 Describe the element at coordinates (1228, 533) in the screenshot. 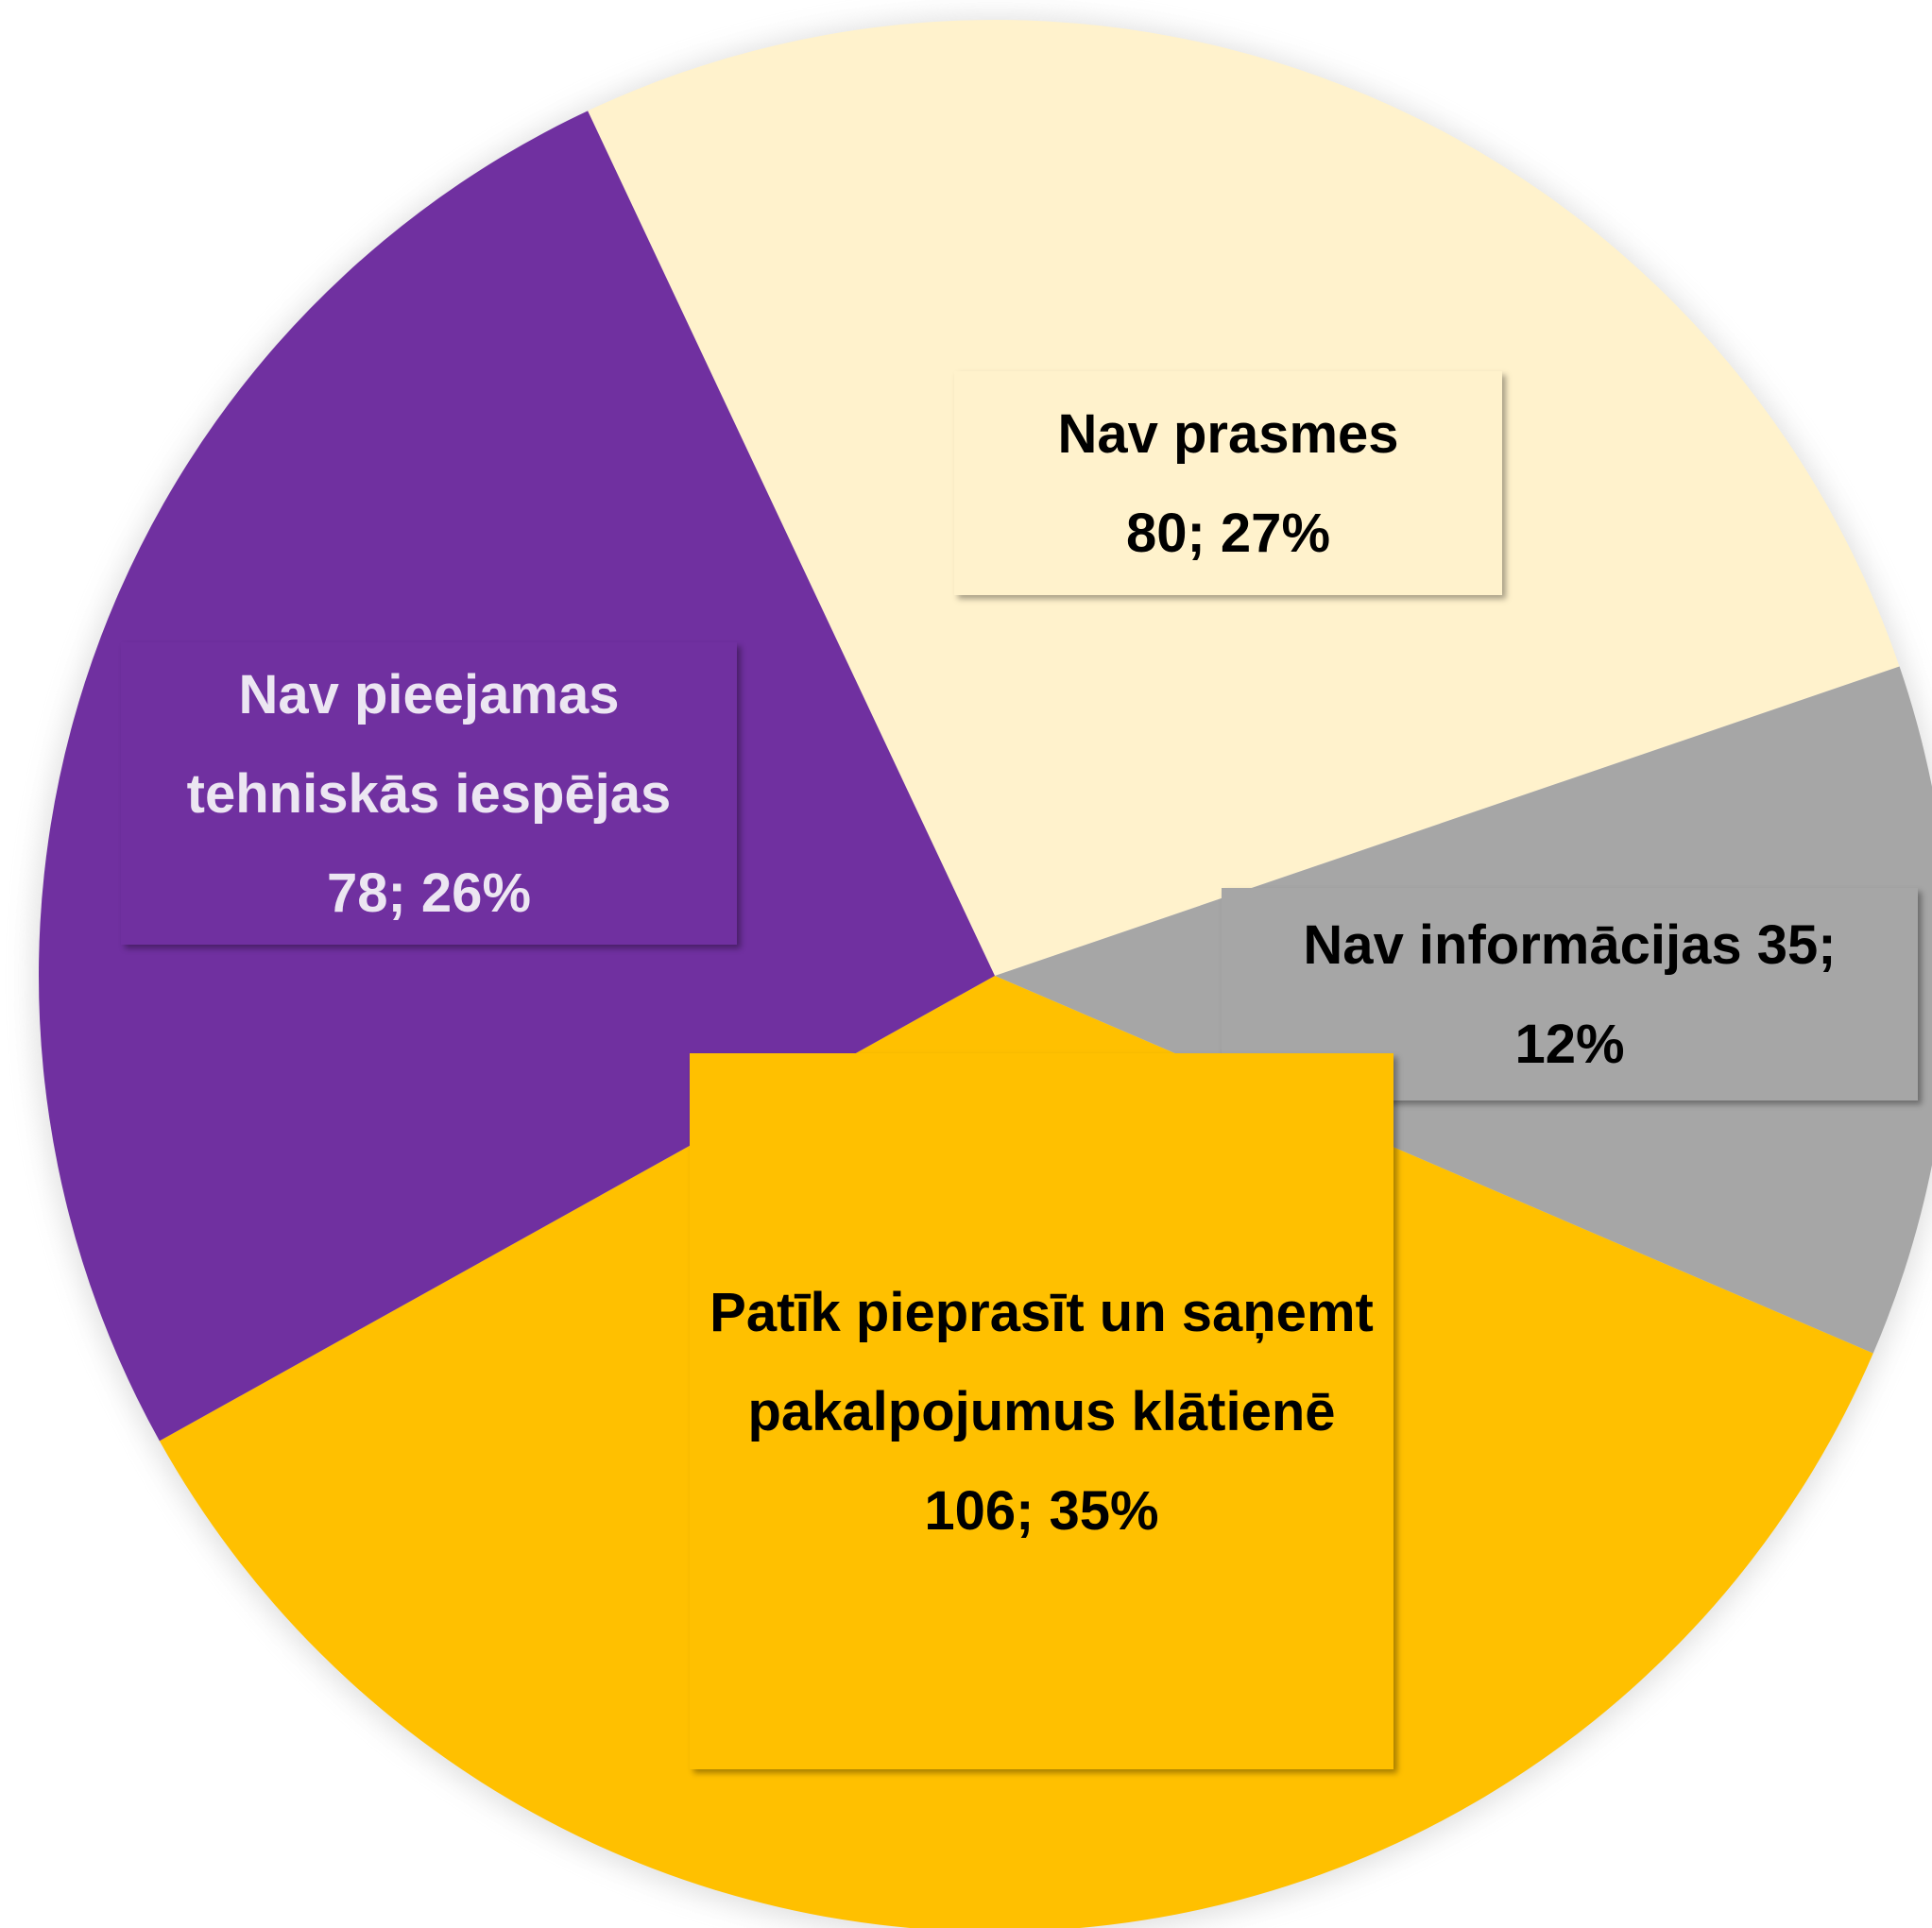

I see `value-label: 80; 27%` at that location.